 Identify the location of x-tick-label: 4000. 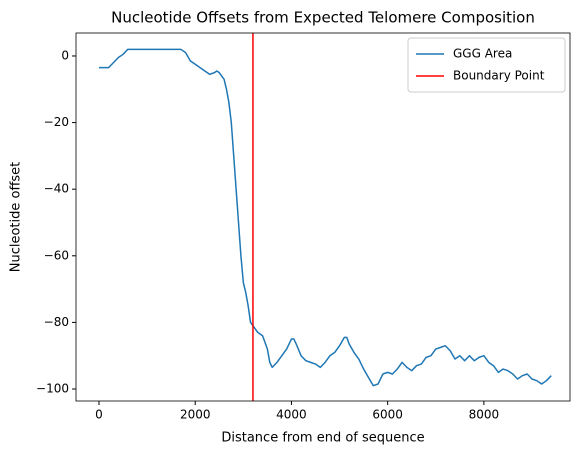
(291, 415).